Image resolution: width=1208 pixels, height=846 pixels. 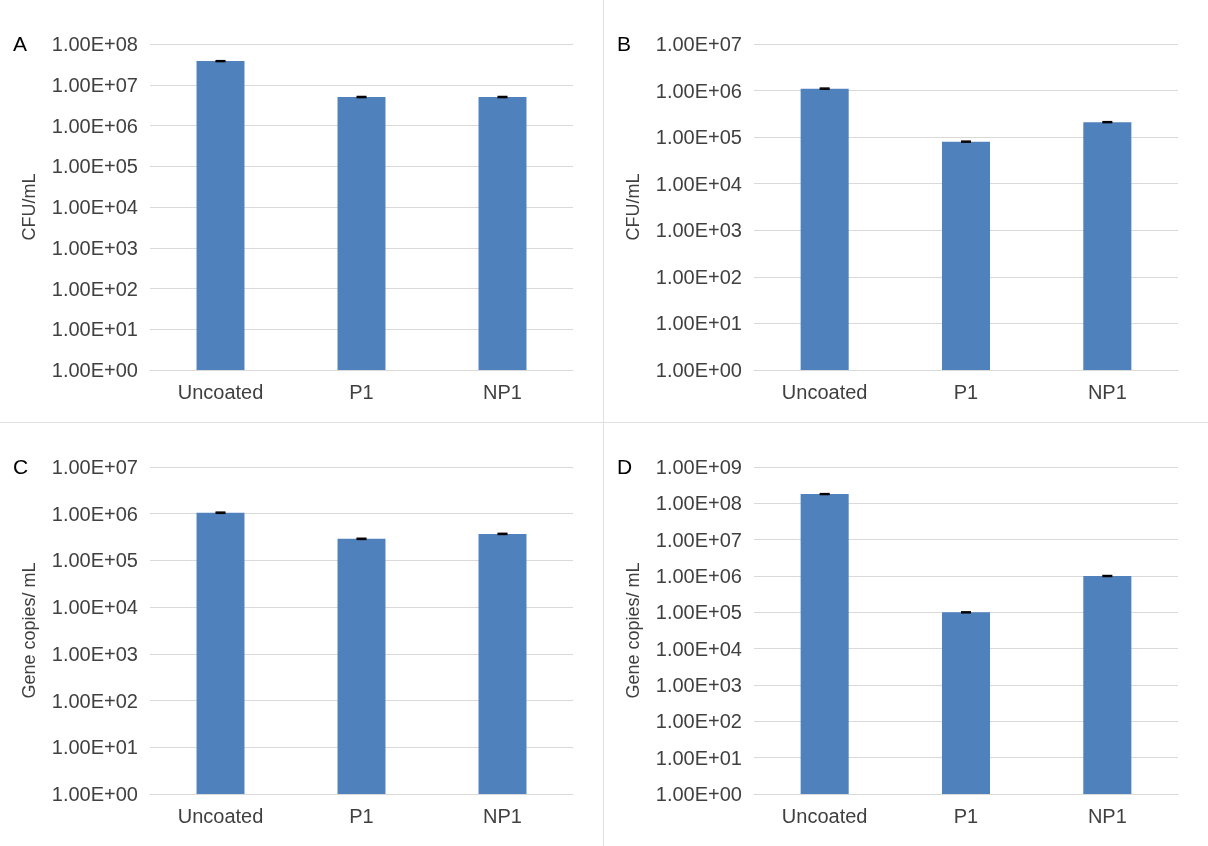 What do you see at coordinates (624, 43) in the screenshot?
I see `chart-title: B` at bounding box center [624, 43].